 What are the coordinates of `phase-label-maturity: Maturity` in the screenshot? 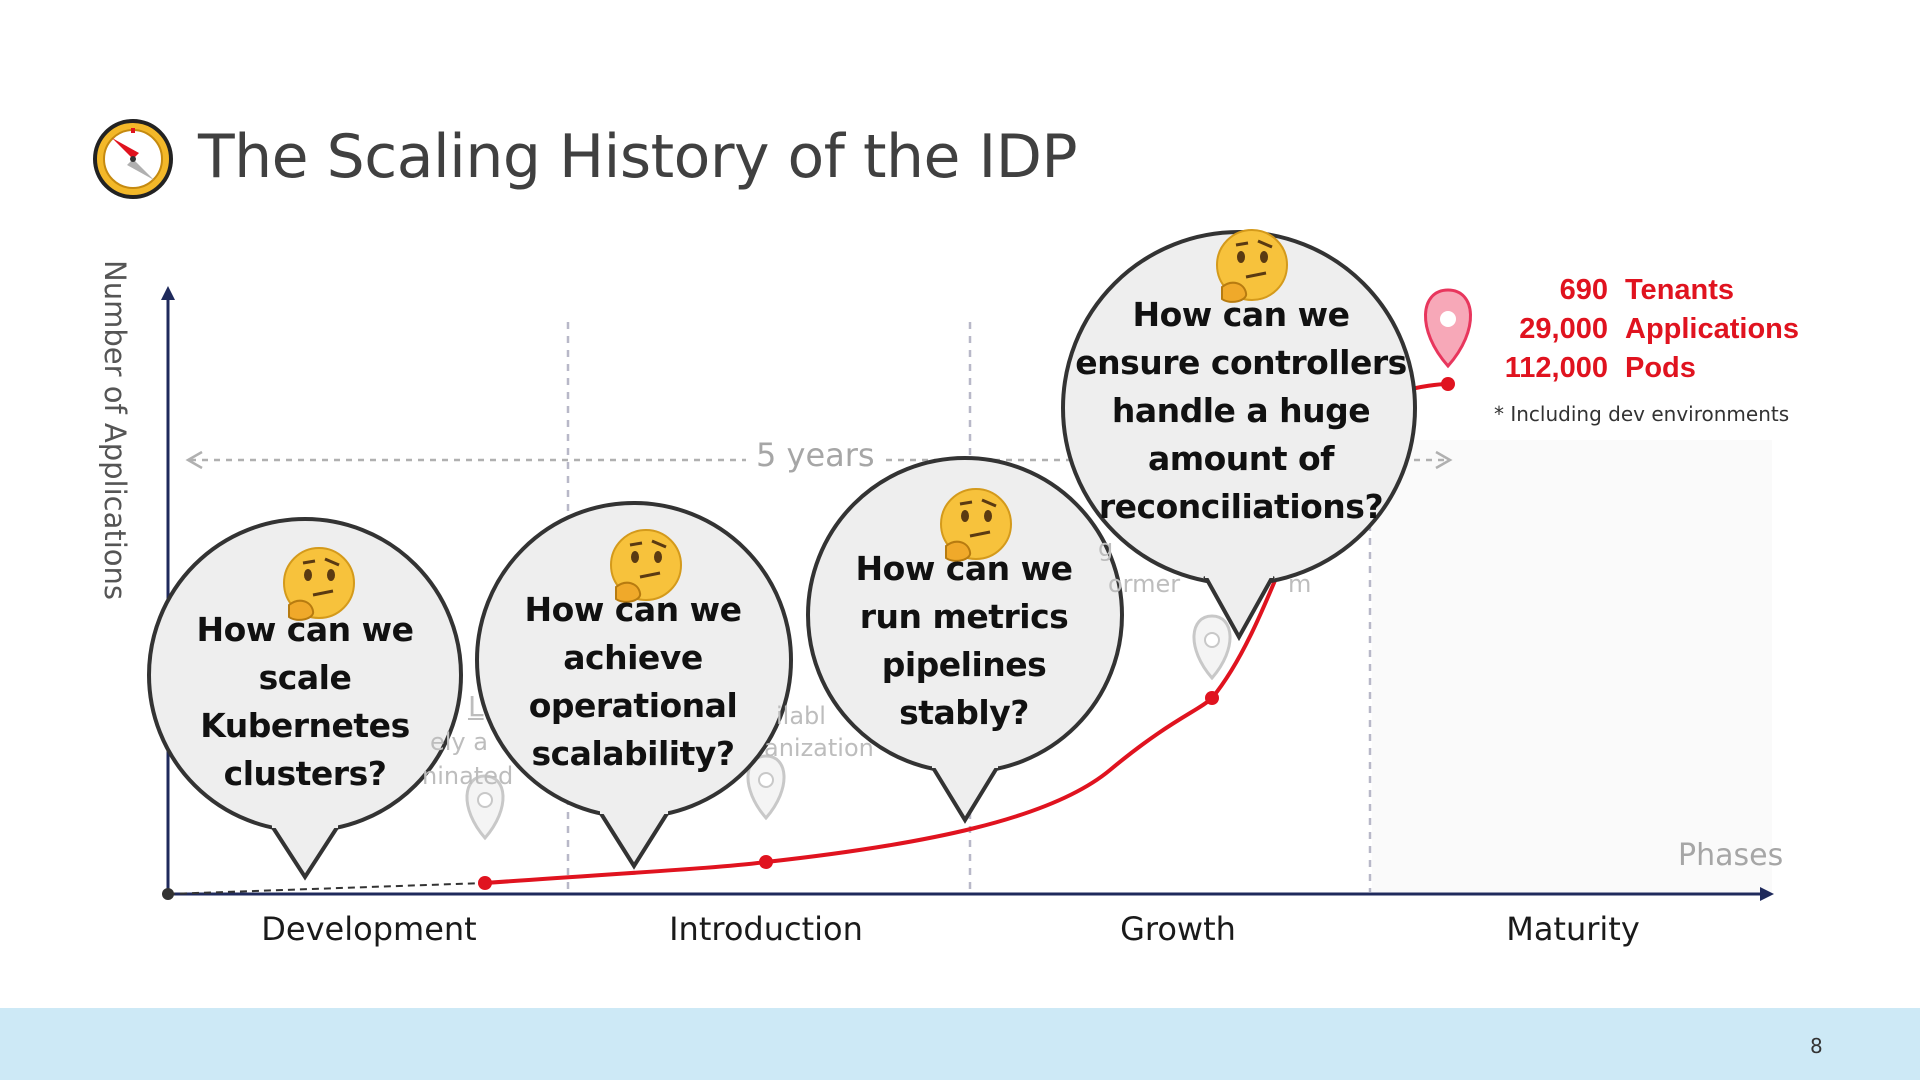 It's located at (1573, 929).